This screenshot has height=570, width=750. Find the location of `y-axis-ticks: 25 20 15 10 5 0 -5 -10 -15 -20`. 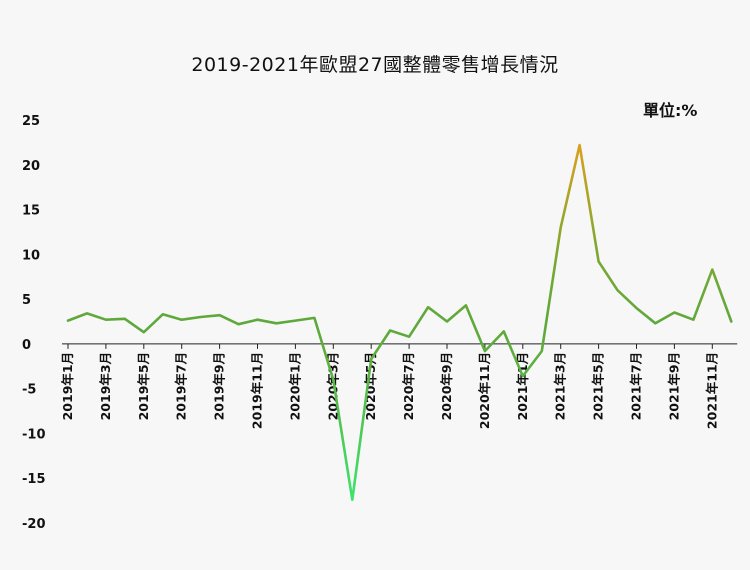

y-axis-ticks: 25 20 15 10 5 0 -5 -10 -15 -20 is located at coordinates (34, 323).